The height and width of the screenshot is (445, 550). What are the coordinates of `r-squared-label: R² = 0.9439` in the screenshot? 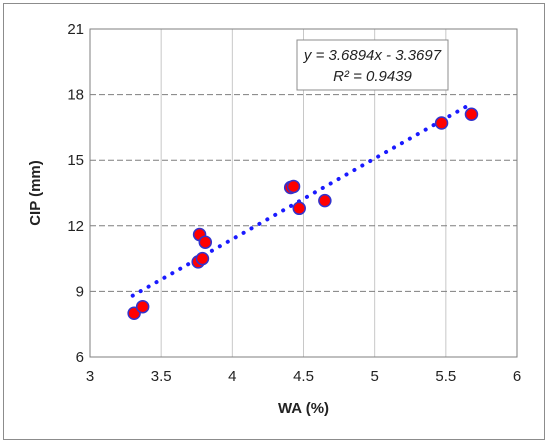 It's located at (372, 76).